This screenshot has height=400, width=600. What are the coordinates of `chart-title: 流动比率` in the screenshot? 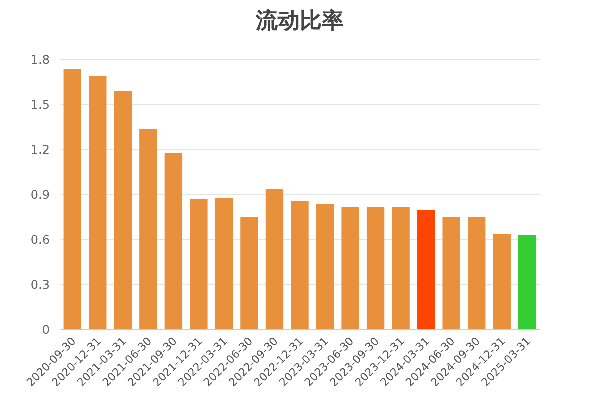 It's located at (299, 21).